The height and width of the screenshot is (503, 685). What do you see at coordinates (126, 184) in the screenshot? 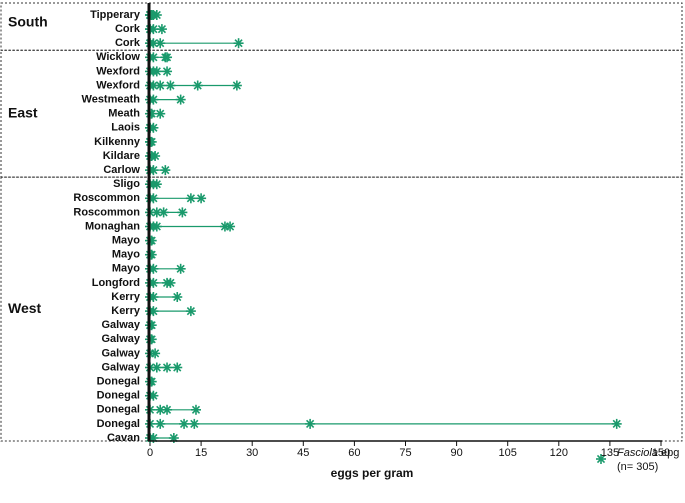
I see `row-label: Sligo` at bounding box center [126, 184].